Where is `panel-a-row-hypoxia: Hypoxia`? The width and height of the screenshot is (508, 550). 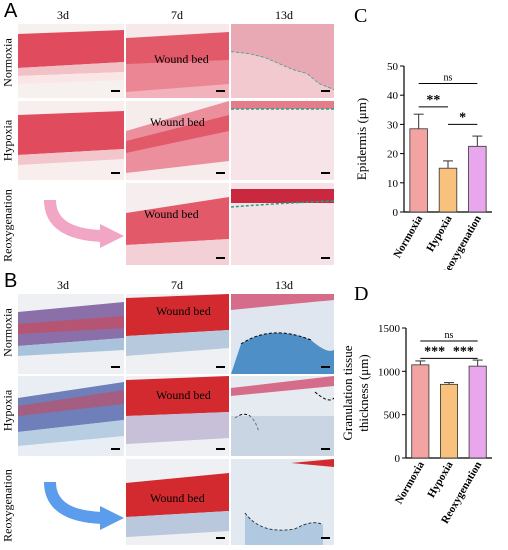
panel-a-row-hypoxia: Hypoxia is located at coordinates (7, 140).